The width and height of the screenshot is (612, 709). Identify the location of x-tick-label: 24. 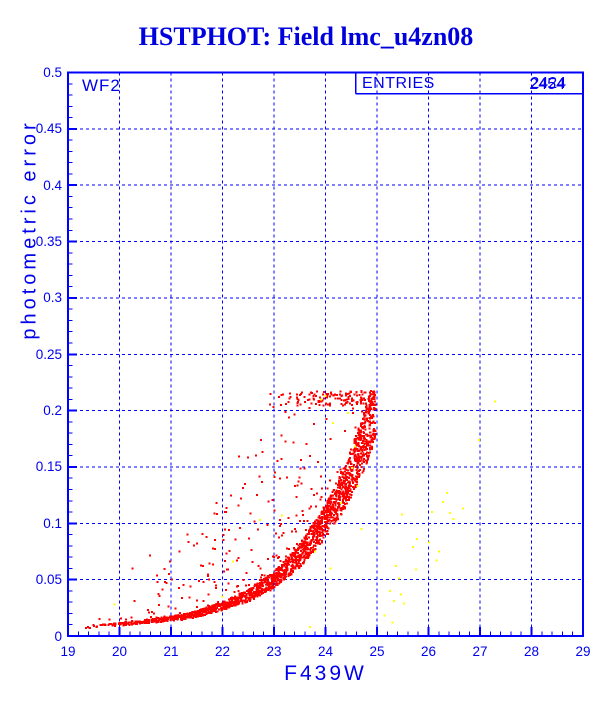
(325, 651).